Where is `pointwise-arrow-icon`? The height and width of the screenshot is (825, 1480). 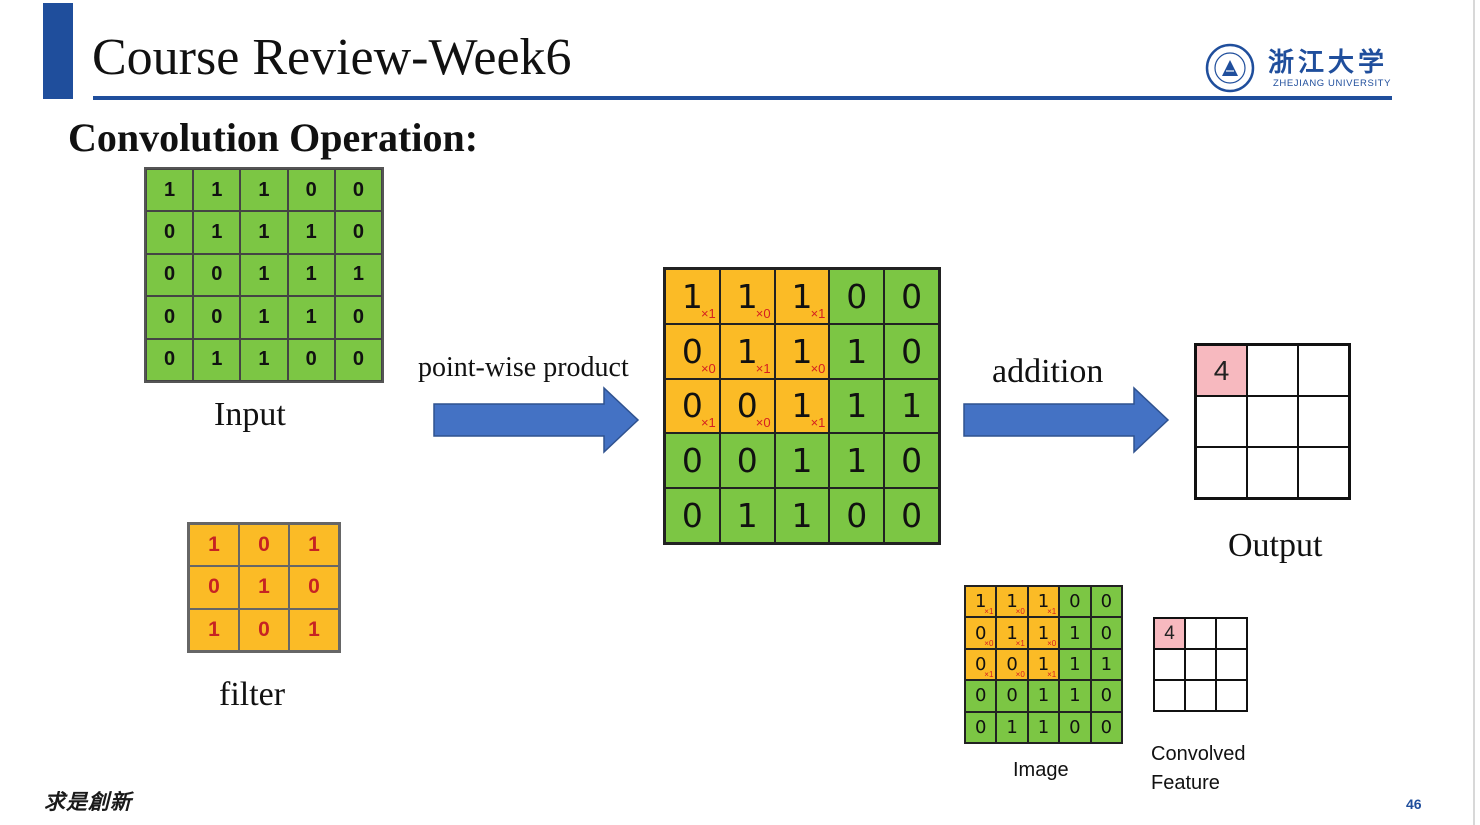
pointwise-arrow-icon is located at coordinates (536, 420).